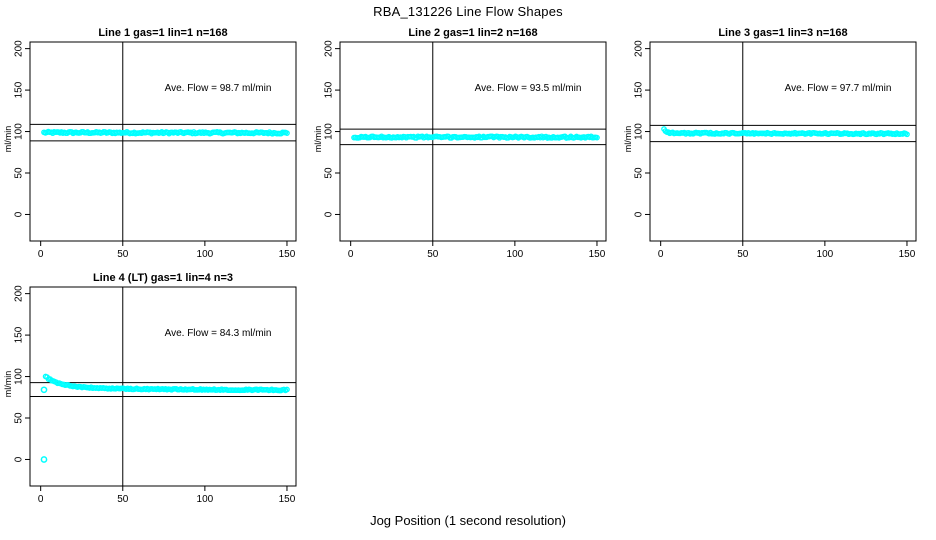  Describe the element at coordinates (473, 33) in the screenshot. I see `subplot-title: Line 2 gas=1 lin=2 n=168` at that location.